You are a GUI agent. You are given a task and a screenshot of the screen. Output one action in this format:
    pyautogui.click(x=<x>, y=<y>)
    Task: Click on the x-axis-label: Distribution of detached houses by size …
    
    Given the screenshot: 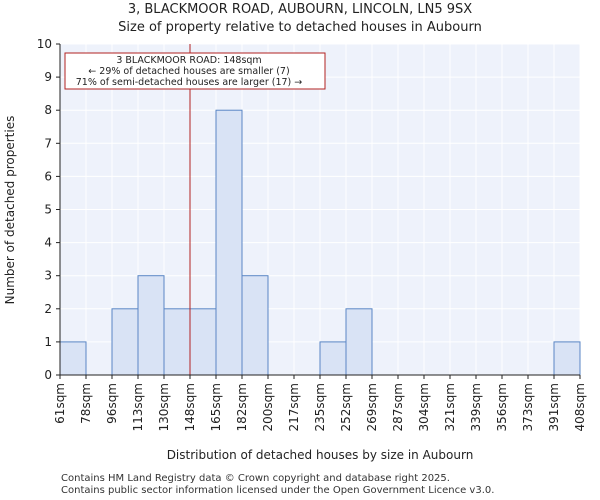 What is the action you would take?
    pyautogui.click(x=320, y=455)
    